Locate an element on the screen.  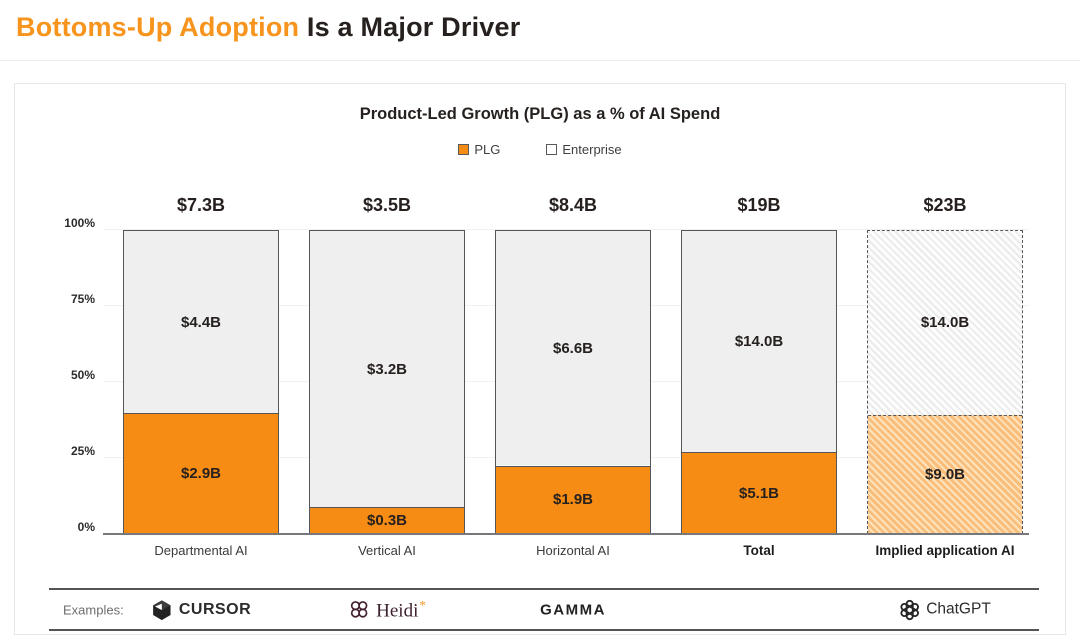
legend-item-enterprise: Enterprise is located at coordinates (584, 149).